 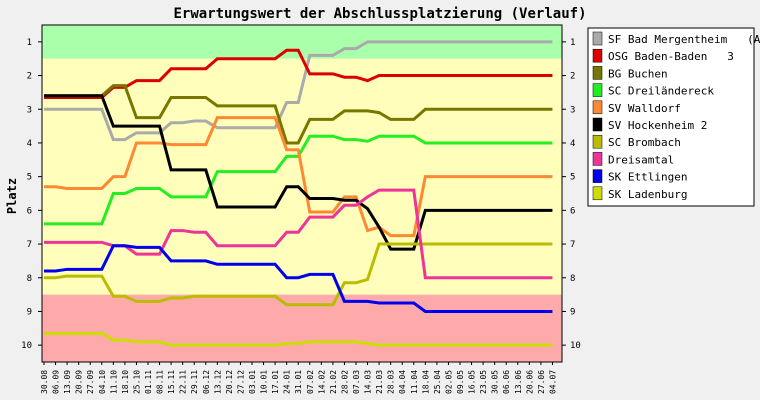 What do you see at coordinates (391, 382) in the screenshot?
I see `x-tick-label: 28.03` at bounding box center [391, 382].